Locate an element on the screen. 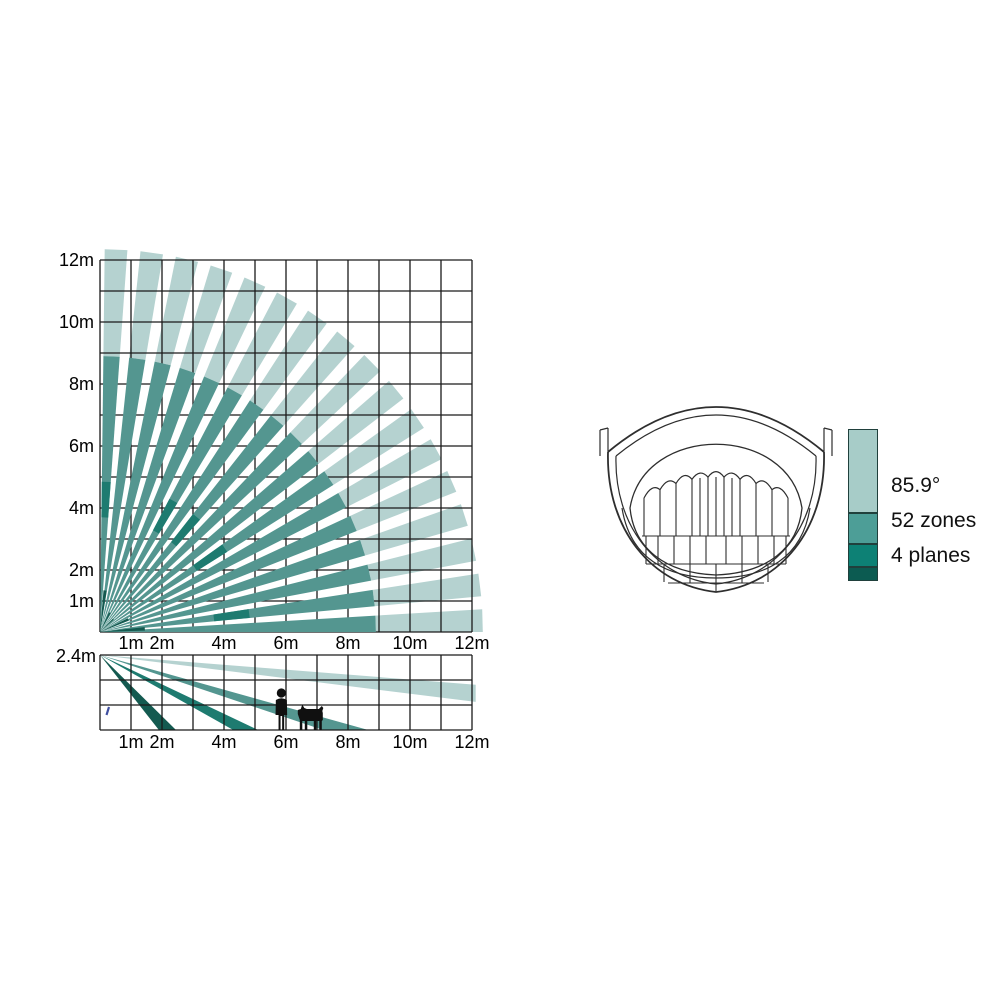 This screenshot has height=1000, width=1000. y-tick-label: 8m is located at coordinates (81, 384).